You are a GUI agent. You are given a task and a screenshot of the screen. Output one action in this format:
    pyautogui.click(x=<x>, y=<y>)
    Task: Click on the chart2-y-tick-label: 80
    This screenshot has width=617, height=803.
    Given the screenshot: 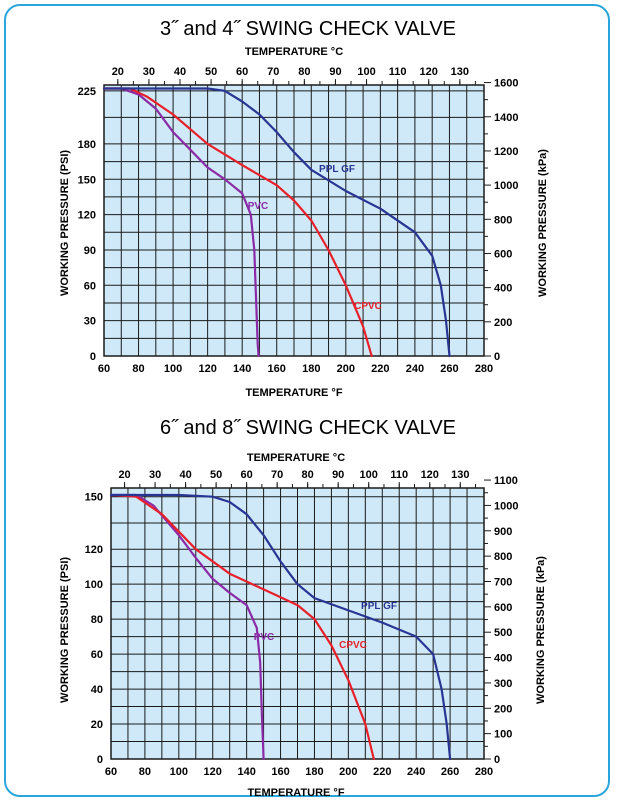 What is the action you would take?
    pyautogui.click(x=97, y=620)
    